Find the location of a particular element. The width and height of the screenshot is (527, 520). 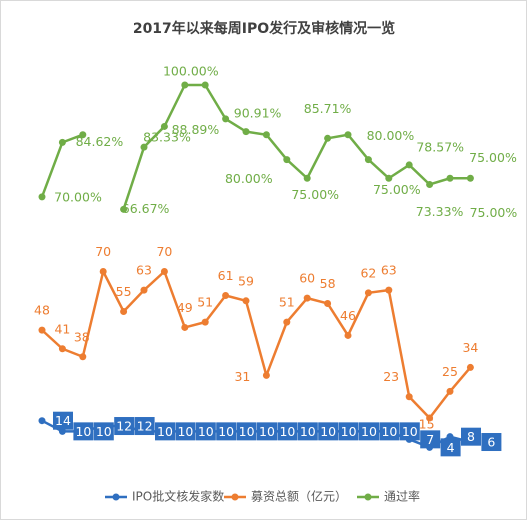

data-label: 15 is located at coordinates (427, 424).